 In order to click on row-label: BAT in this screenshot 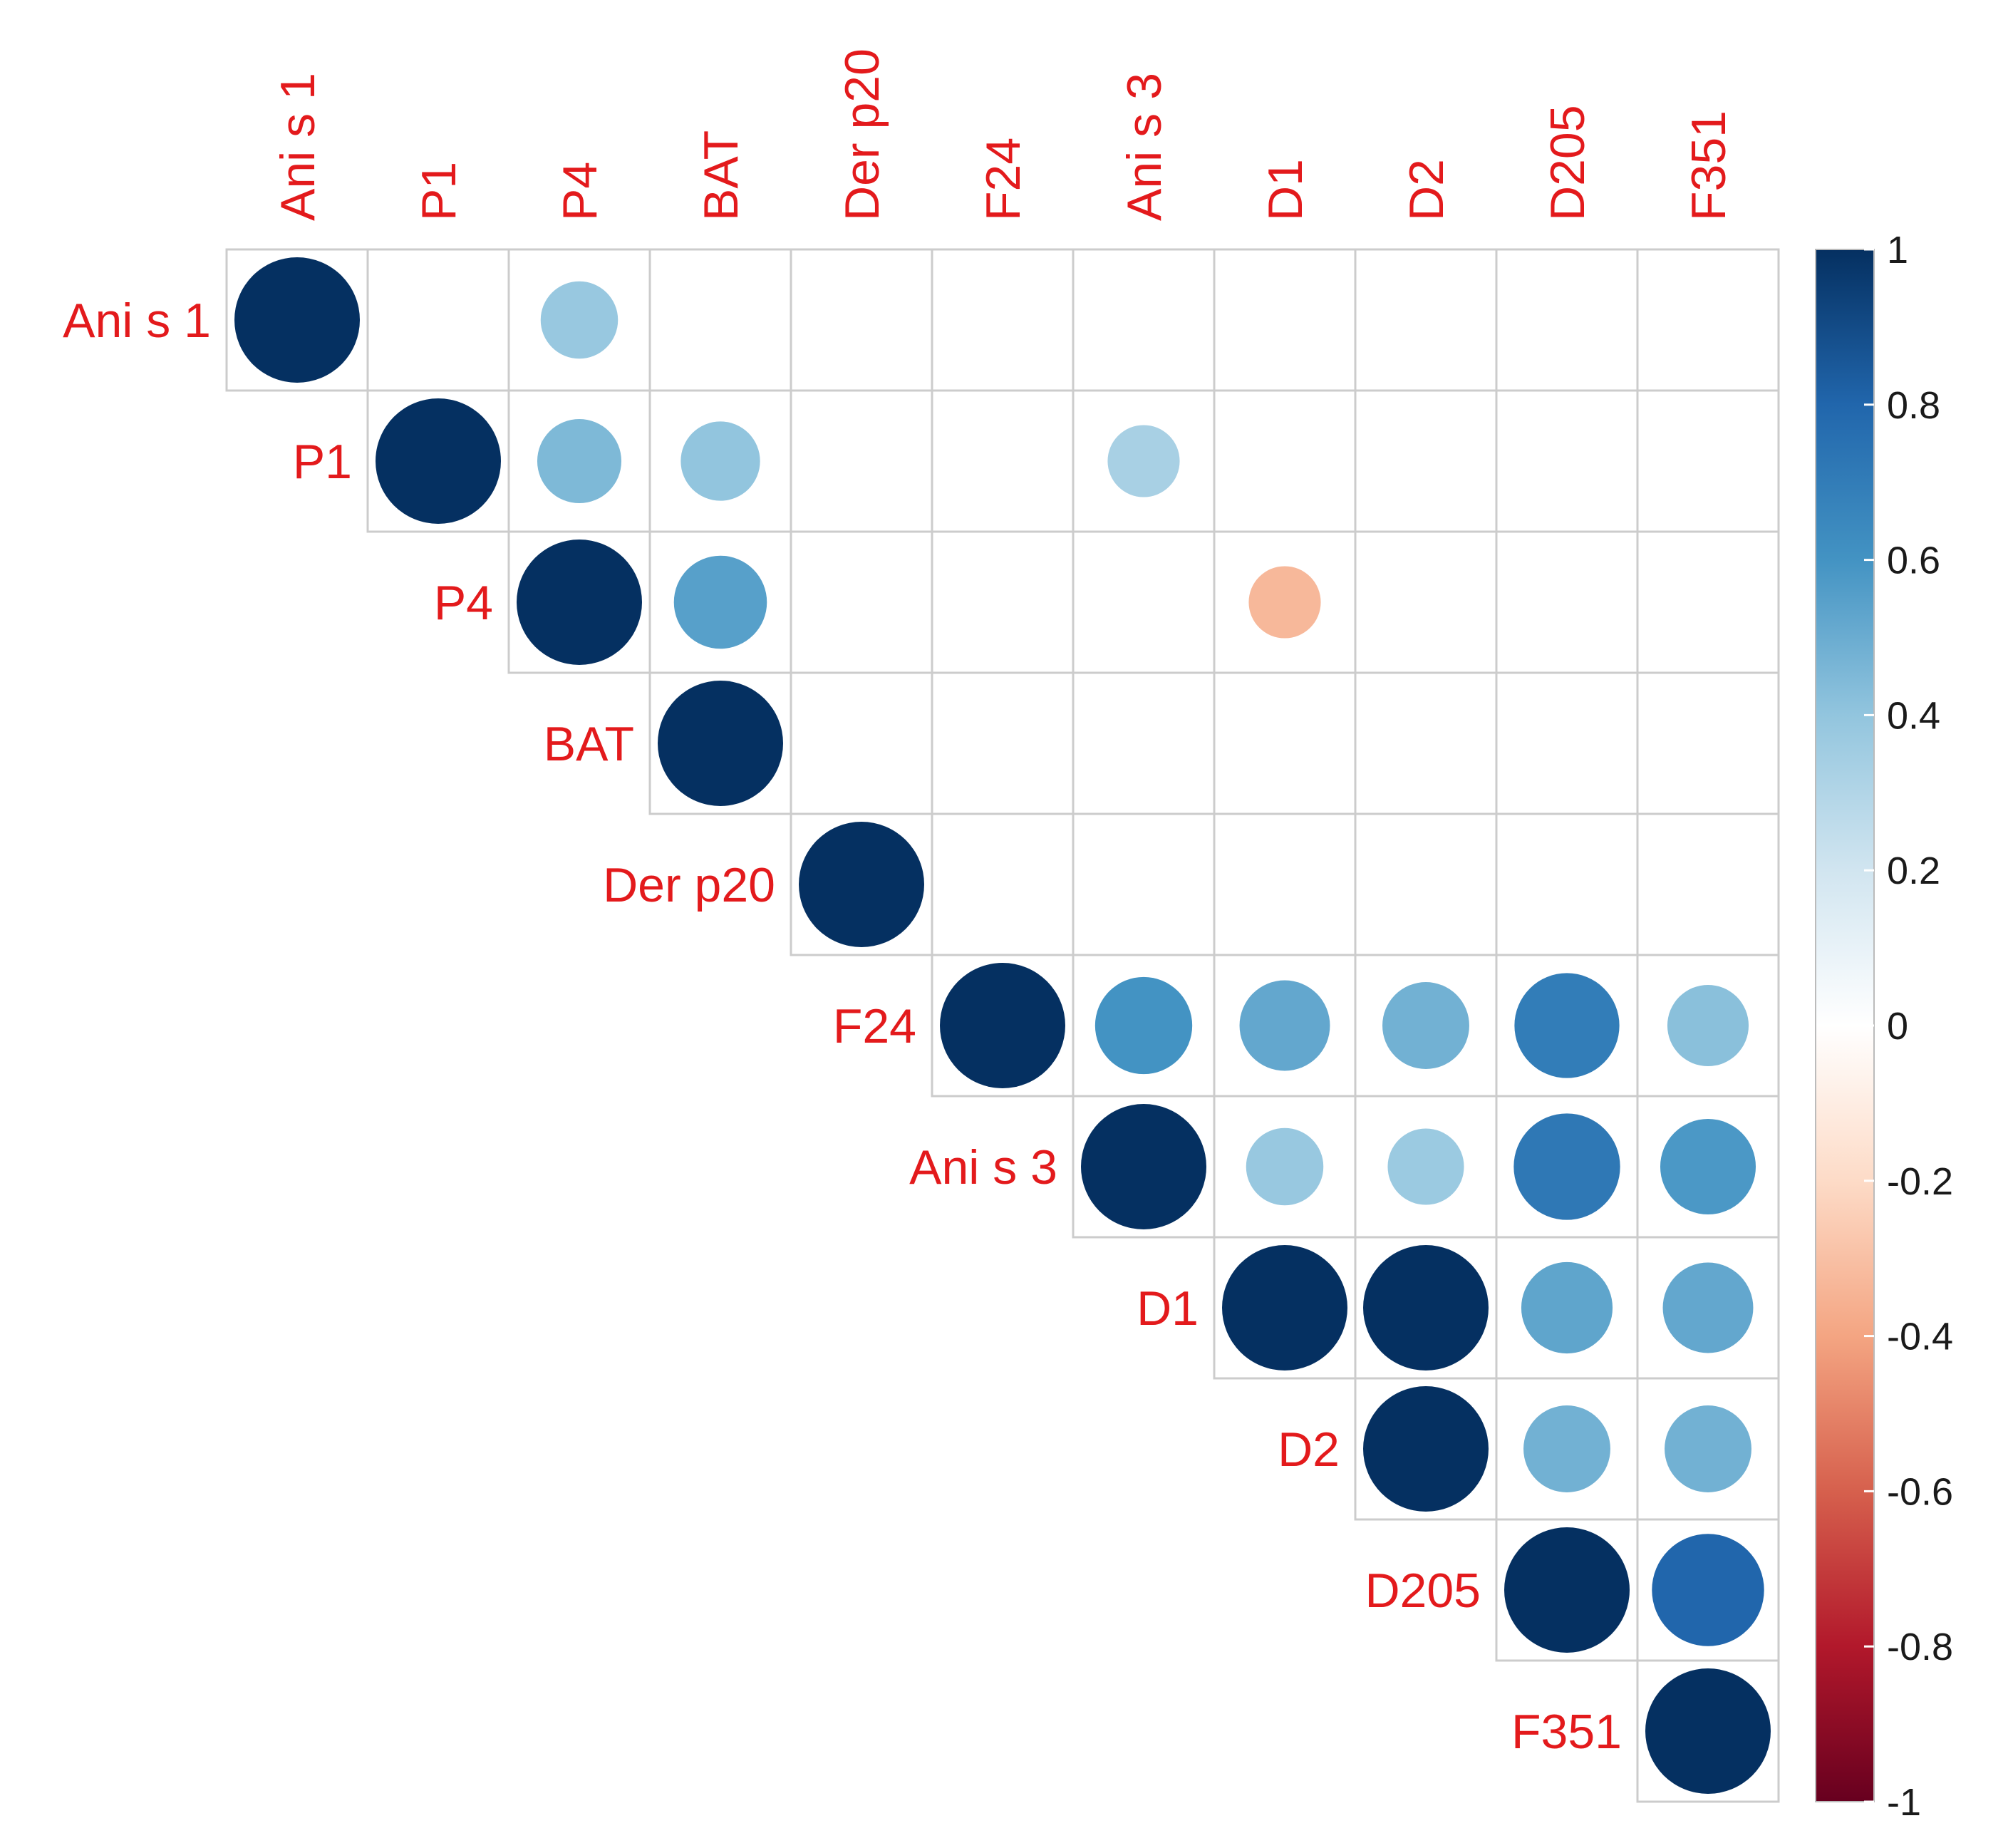, I will do `click(589, 744)`.